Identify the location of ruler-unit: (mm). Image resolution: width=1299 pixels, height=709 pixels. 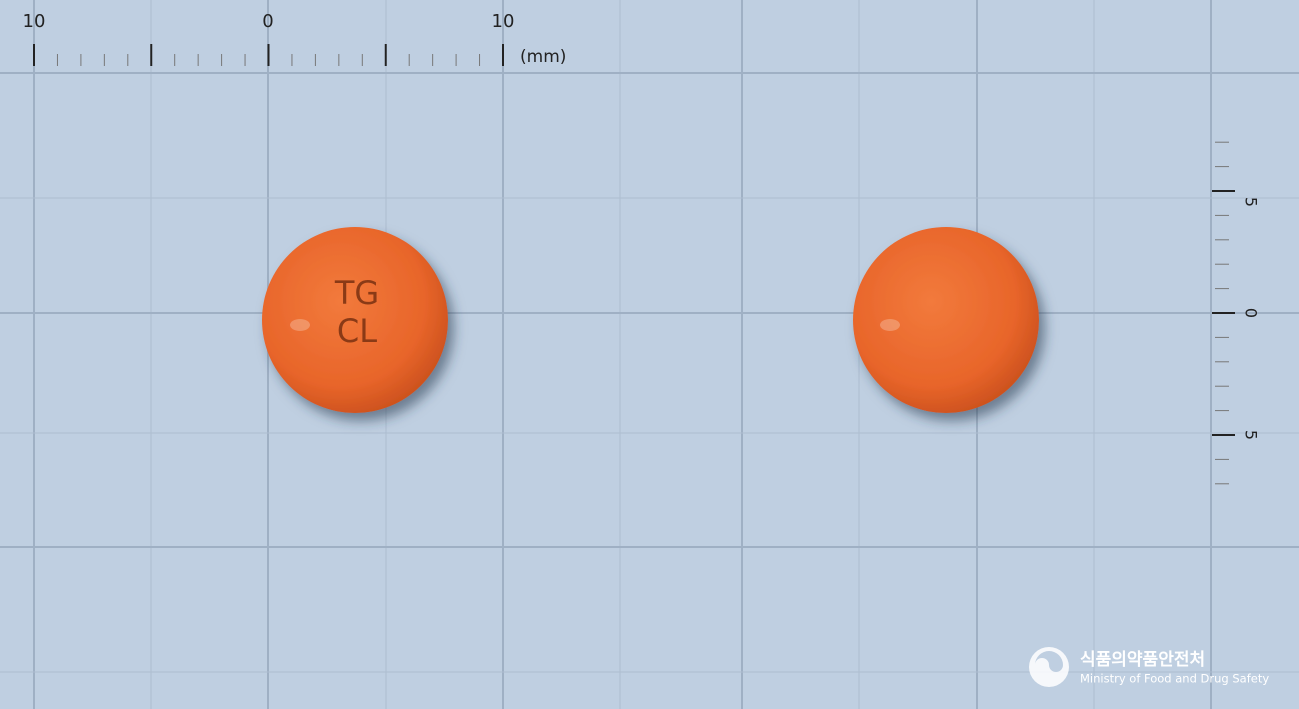
(543, 57).